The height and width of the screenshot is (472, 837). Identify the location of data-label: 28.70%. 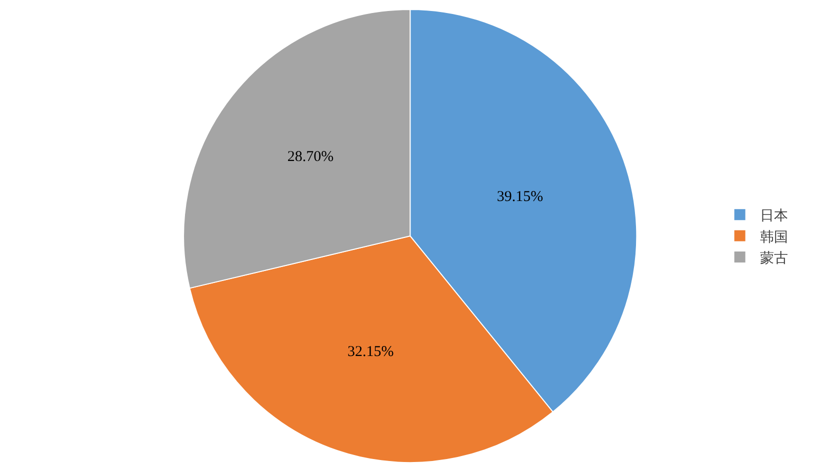
(310, 157).